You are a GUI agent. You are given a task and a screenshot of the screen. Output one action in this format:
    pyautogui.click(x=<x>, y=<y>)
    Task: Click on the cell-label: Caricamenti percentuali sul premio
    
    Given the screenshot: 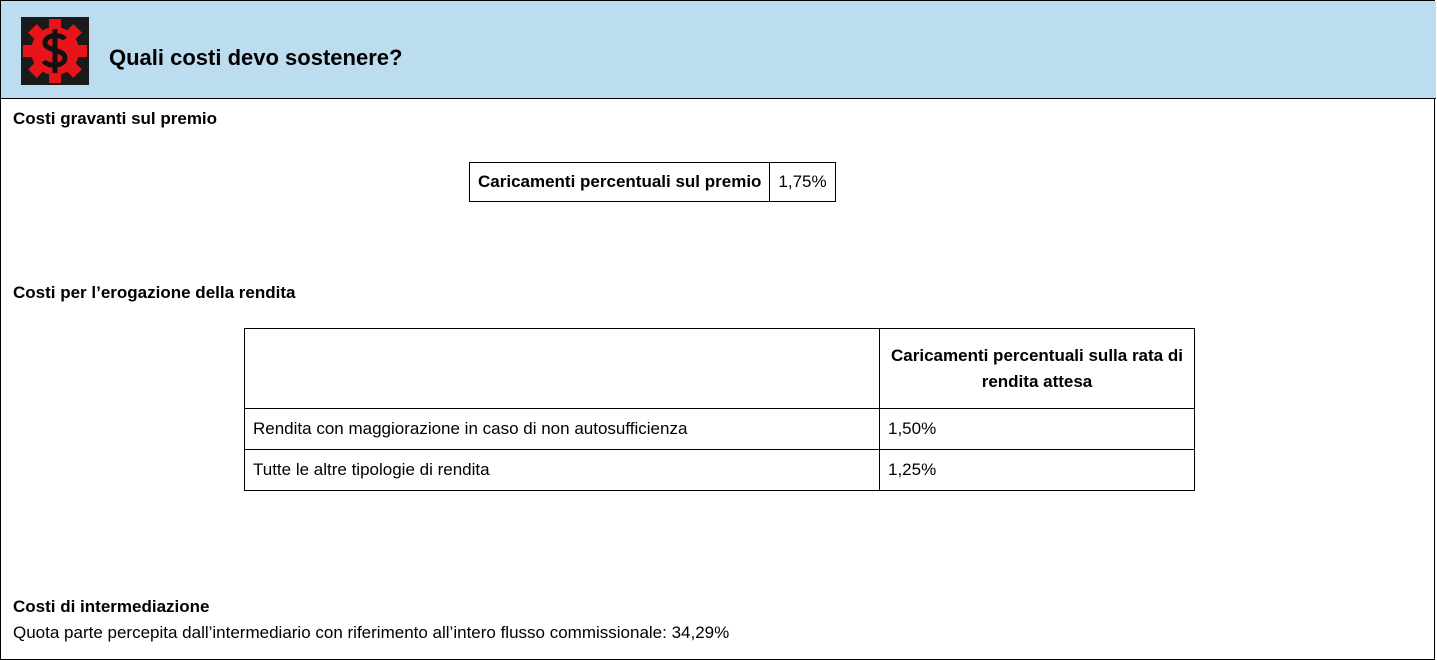 What is the action you would take?
    pyautogui.click(x=619, y=182)
    